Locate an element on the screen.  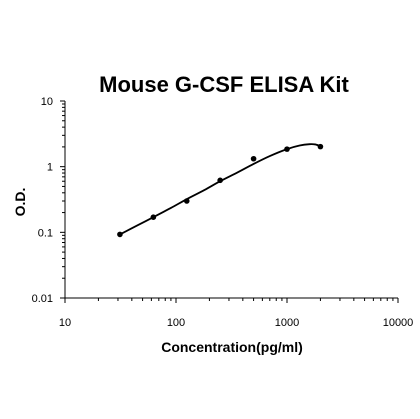
y-tick-label: 0.1 is located at coordinates (45, 233).